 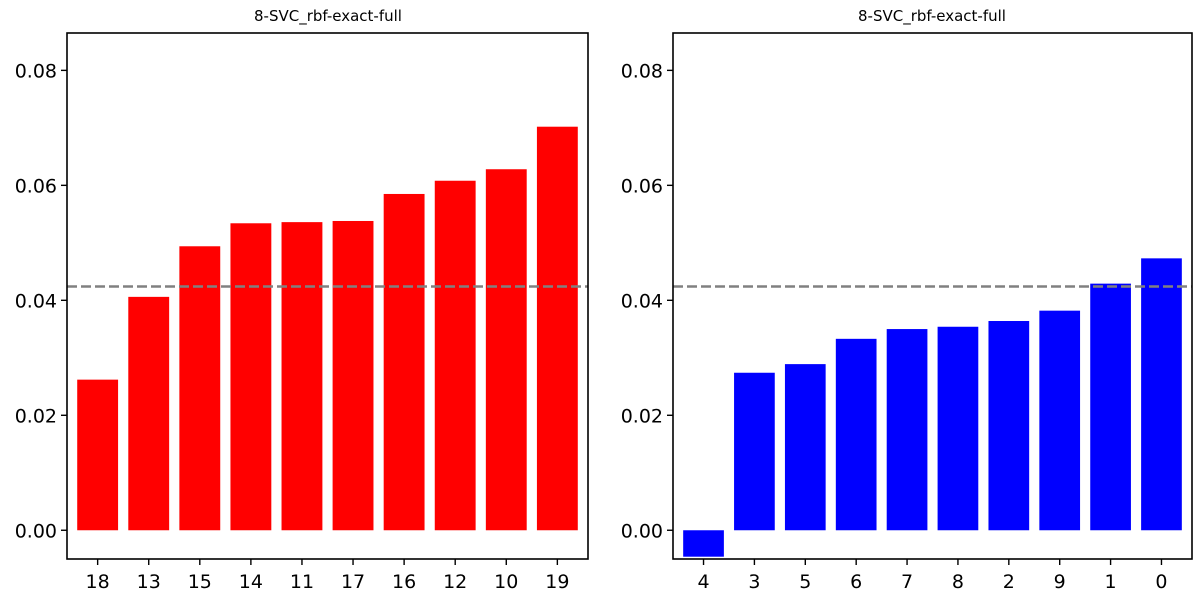 I want to click on right-x-tick-label: 1, so click(x=1111, y=582).